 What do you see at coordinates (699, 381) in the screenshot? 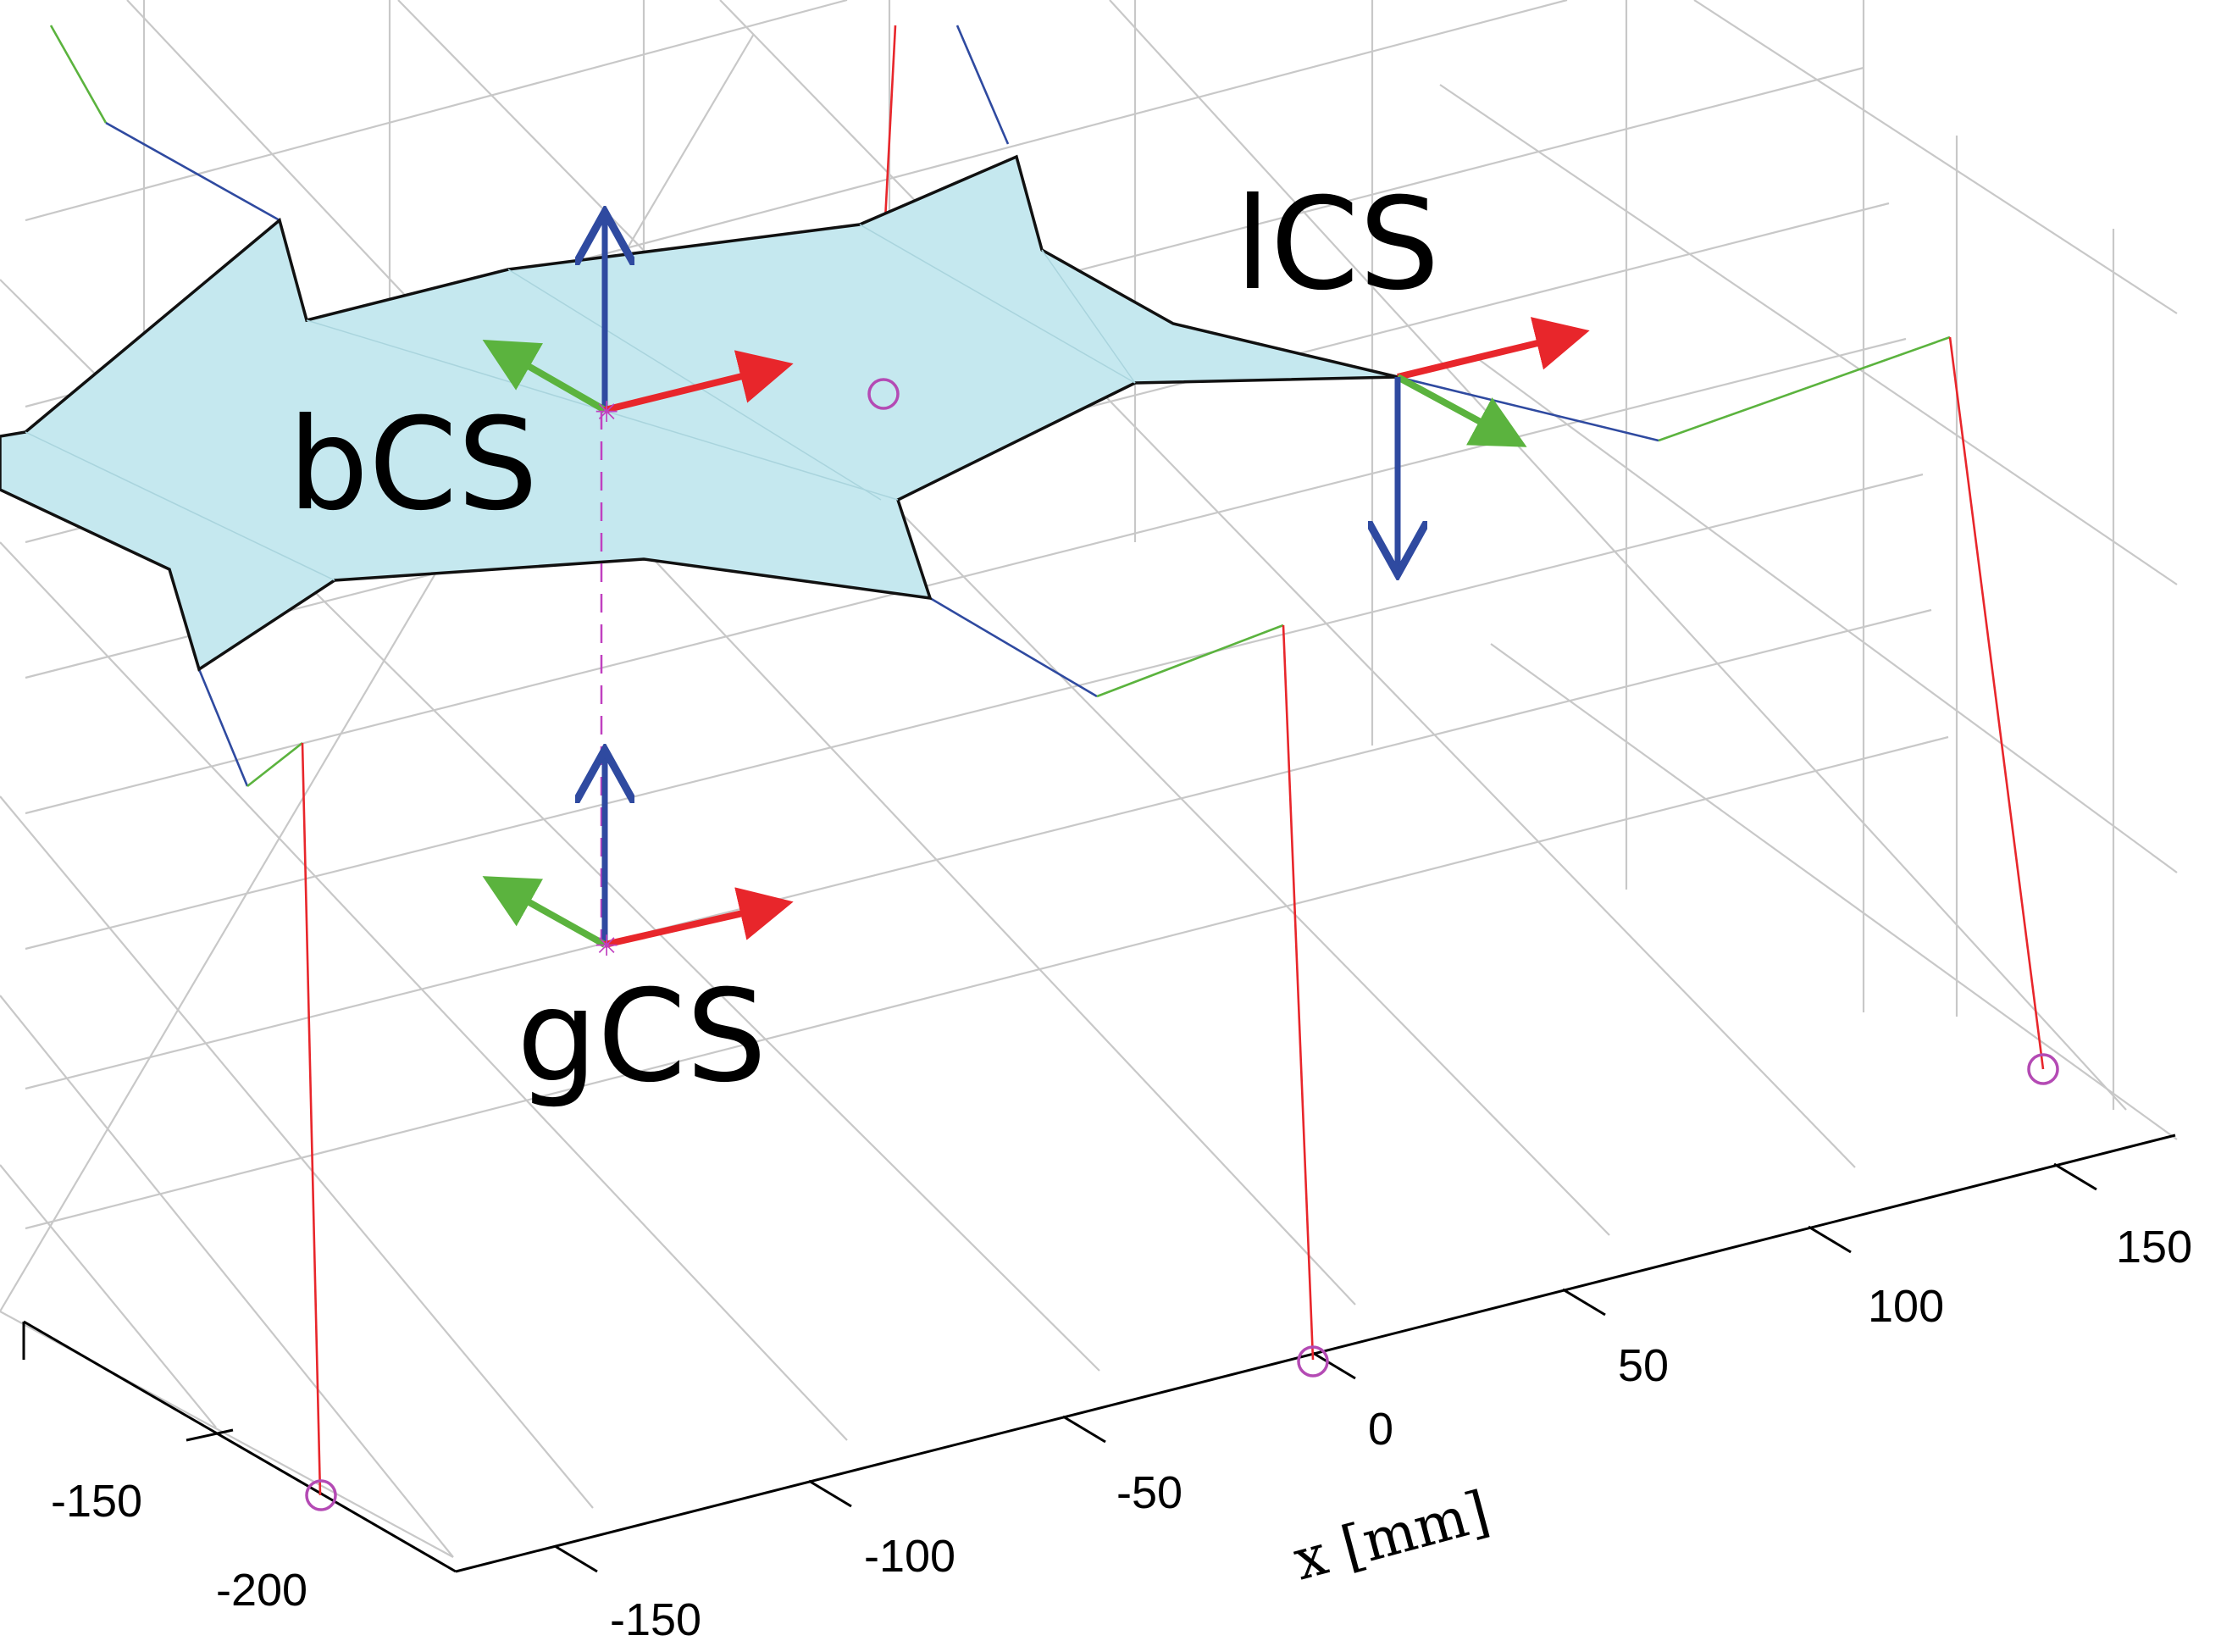
I see `bcs-x-arrow` at bounding box center [699, 381].